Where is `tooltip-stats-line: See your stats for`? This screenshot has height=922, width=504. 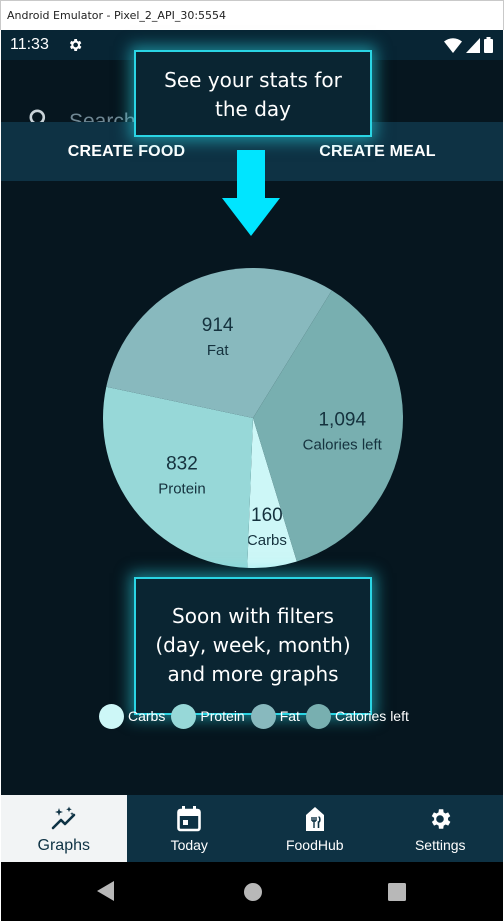
tooltip-stats-line: See your stats for is located at coordinates (253, 80).